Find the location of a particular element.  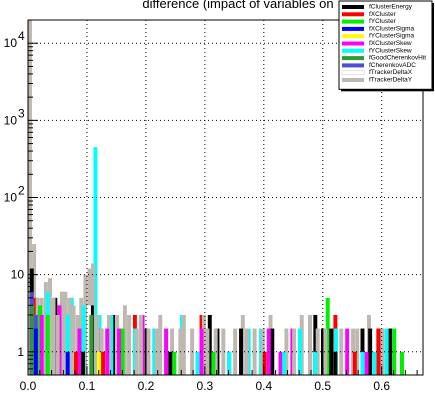

y-tick-exponent: 2 is located at coordinates (21, 191).